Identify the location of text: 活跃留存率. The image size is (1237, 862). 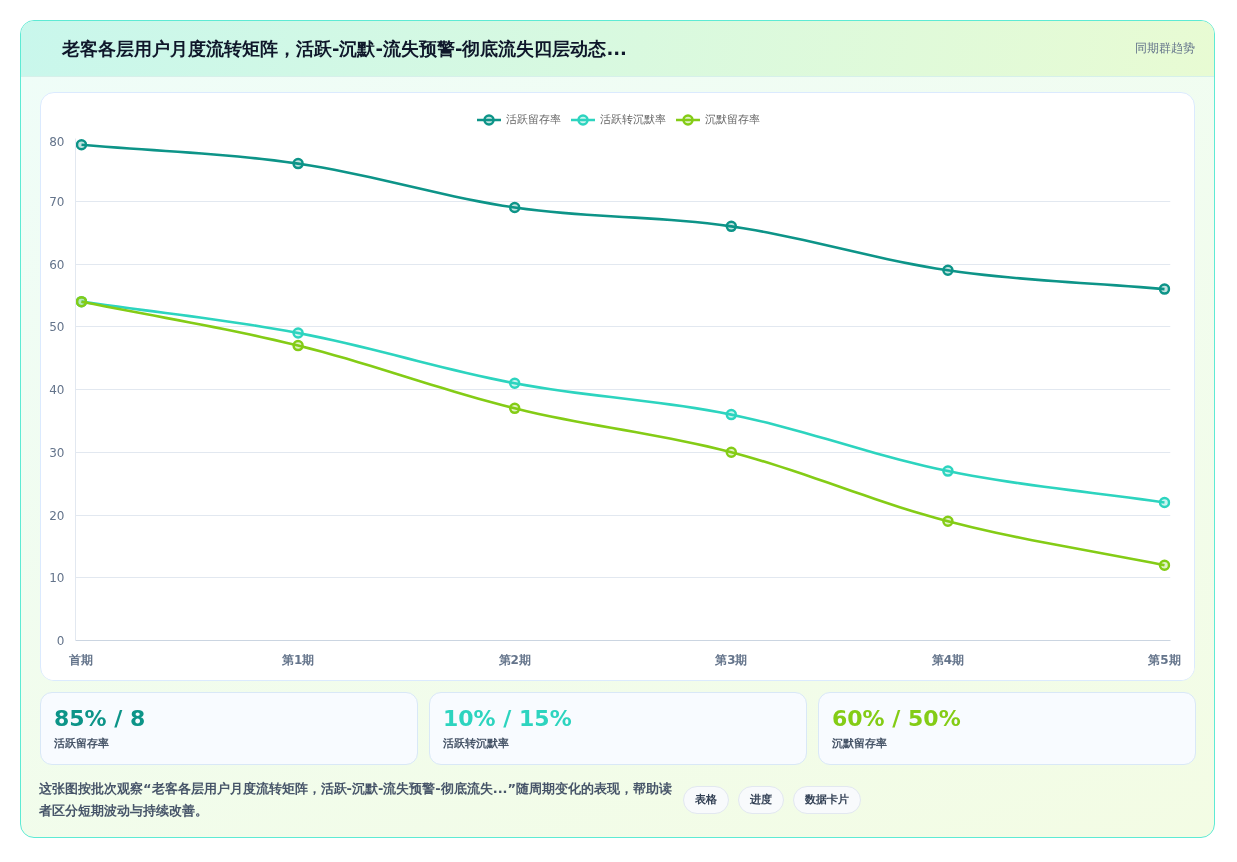
(81, 743).